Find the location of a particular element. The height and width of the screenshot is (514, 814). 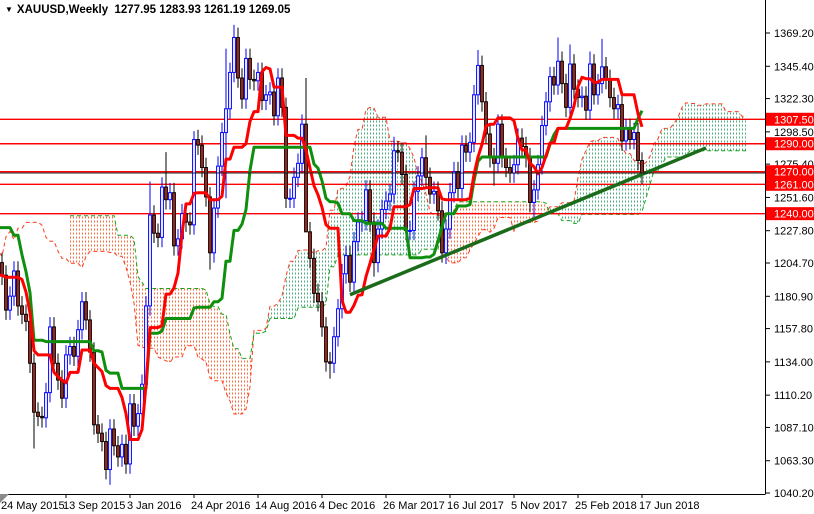

price-badge: 1261.00 is located at coordinates (790, 184).